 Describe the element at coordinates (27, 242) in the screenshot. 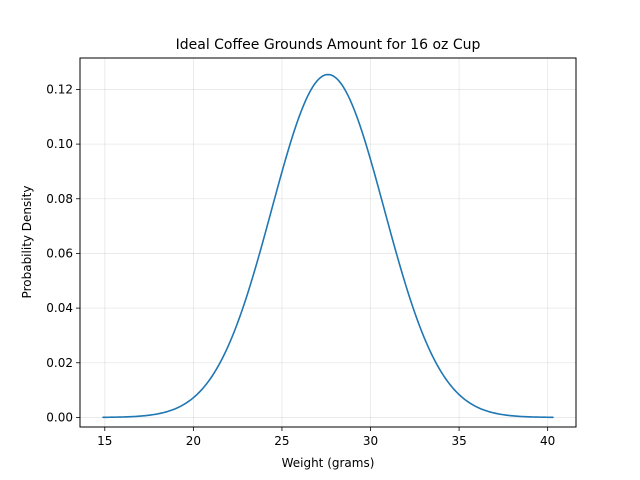

I see `y-axis-label: Probability Density` at that location.